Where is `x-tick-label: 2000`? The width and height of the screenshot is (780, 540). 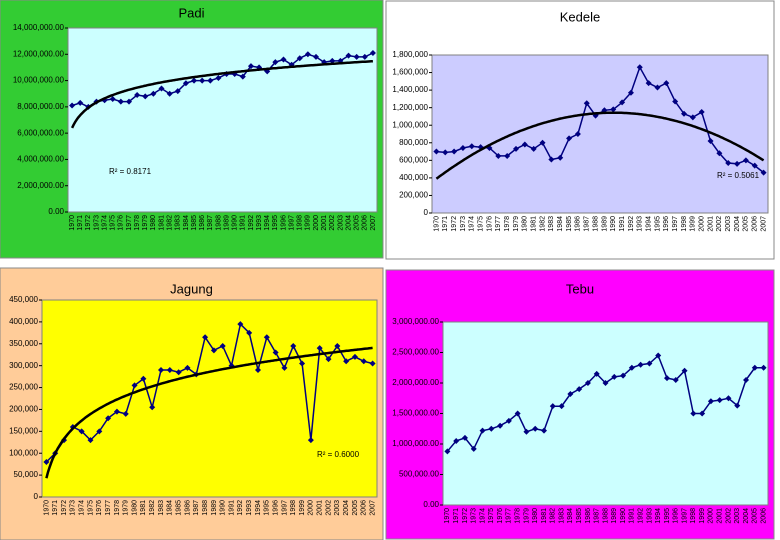 x-tick-label: 2000 is located at coordinates (711, 516).